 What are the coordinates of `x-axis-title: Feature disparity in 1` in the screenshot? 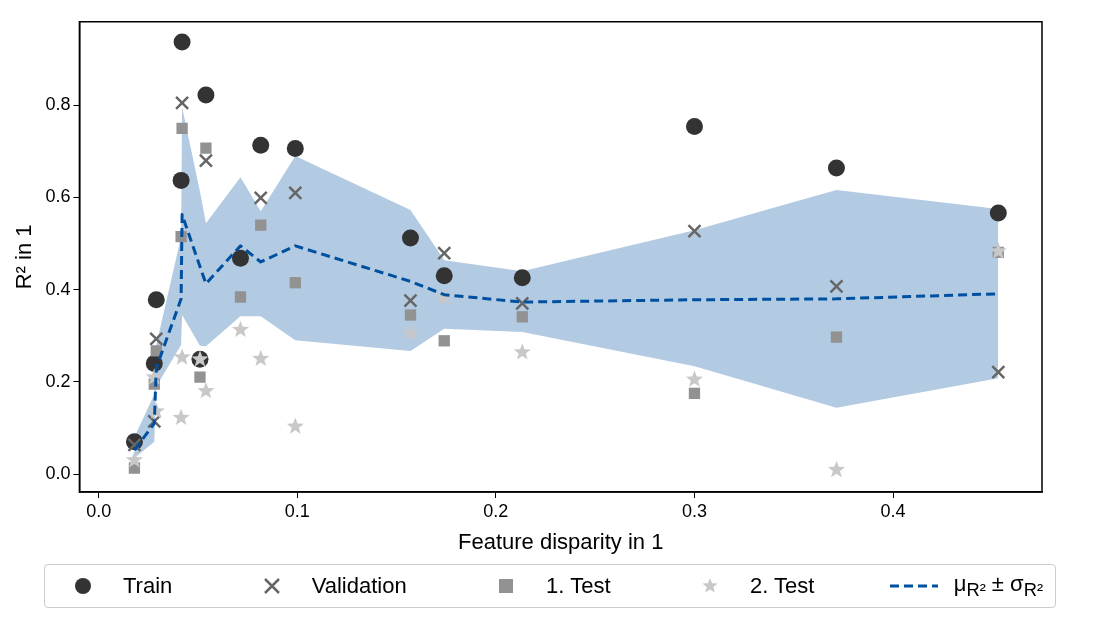 It's located at (560, 541).